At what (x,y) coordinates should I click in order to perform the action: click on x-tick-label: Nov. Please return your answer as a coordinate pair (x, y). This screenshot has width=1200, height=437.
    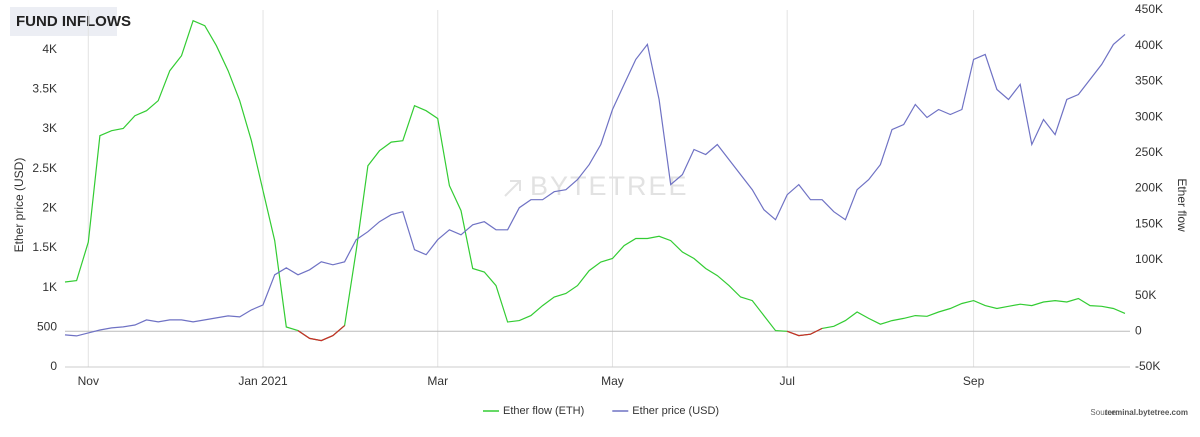
    Looking at the image, I should click on (88, 381).